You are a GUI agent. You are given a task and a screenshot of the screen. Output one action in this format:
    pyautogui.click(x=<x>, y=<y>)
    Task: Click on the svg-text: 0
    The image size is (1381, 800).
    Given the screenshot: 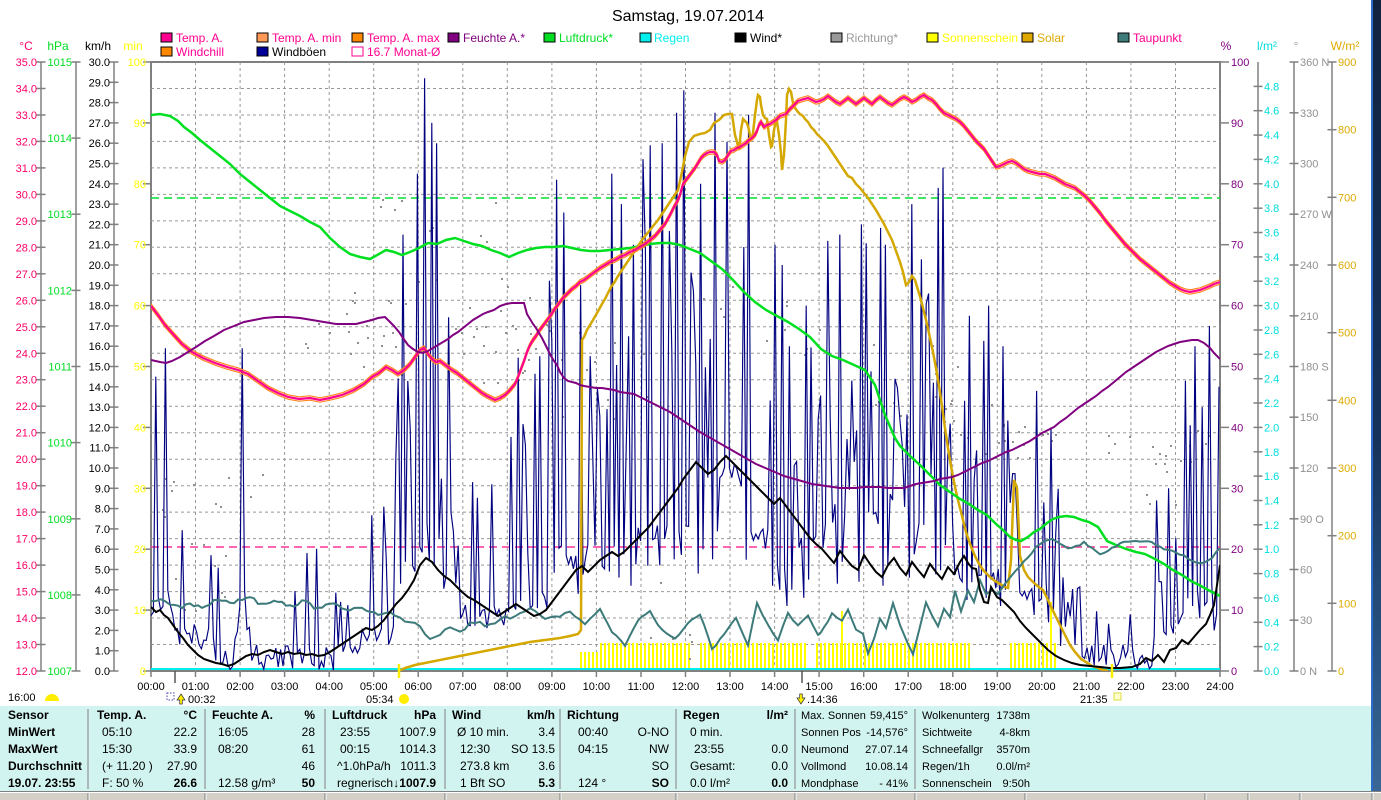 What is the action you would take?
    pyautogui.click(x=1234, y=672)
    